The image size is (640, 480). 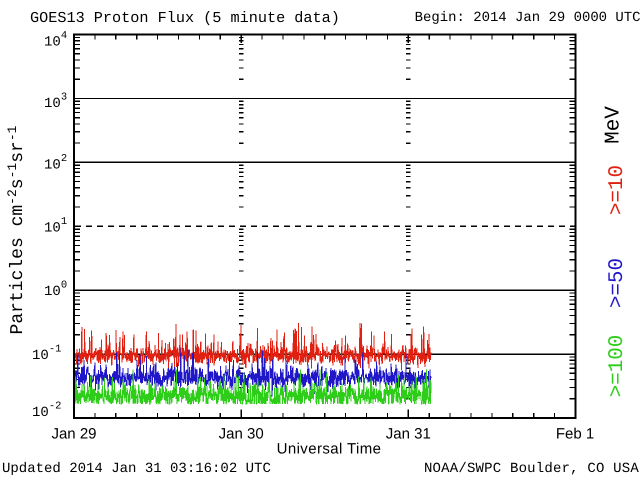 What do you see at coordinates (617, 366) in the screenshot?
I see `svg-text: >=100` at bounding box center [617, 366].